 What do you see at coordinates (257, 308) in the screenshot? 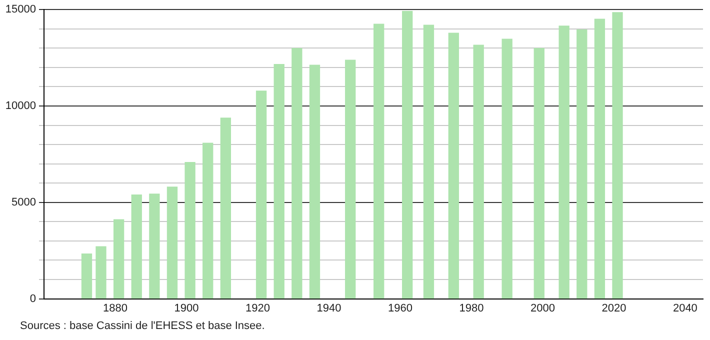
I see `x-tick-label: 1920` at bounding box center [257, 308].